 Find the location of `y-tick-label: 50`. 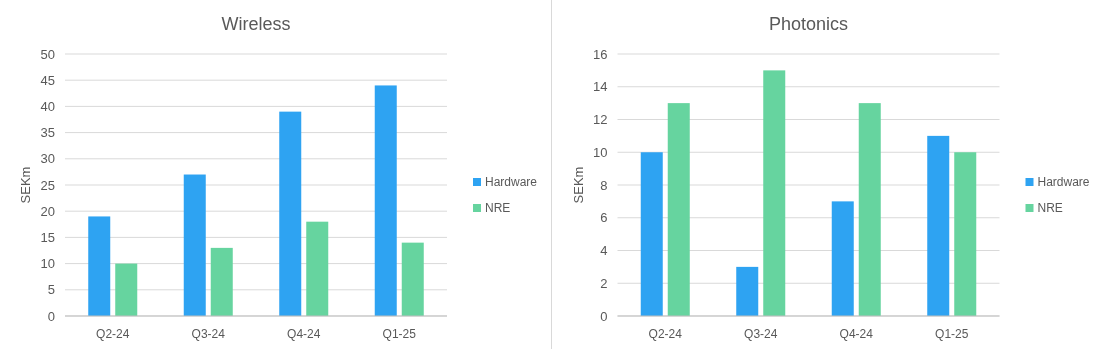

y-tick-label: 50 is located at coordinates (47, 54).